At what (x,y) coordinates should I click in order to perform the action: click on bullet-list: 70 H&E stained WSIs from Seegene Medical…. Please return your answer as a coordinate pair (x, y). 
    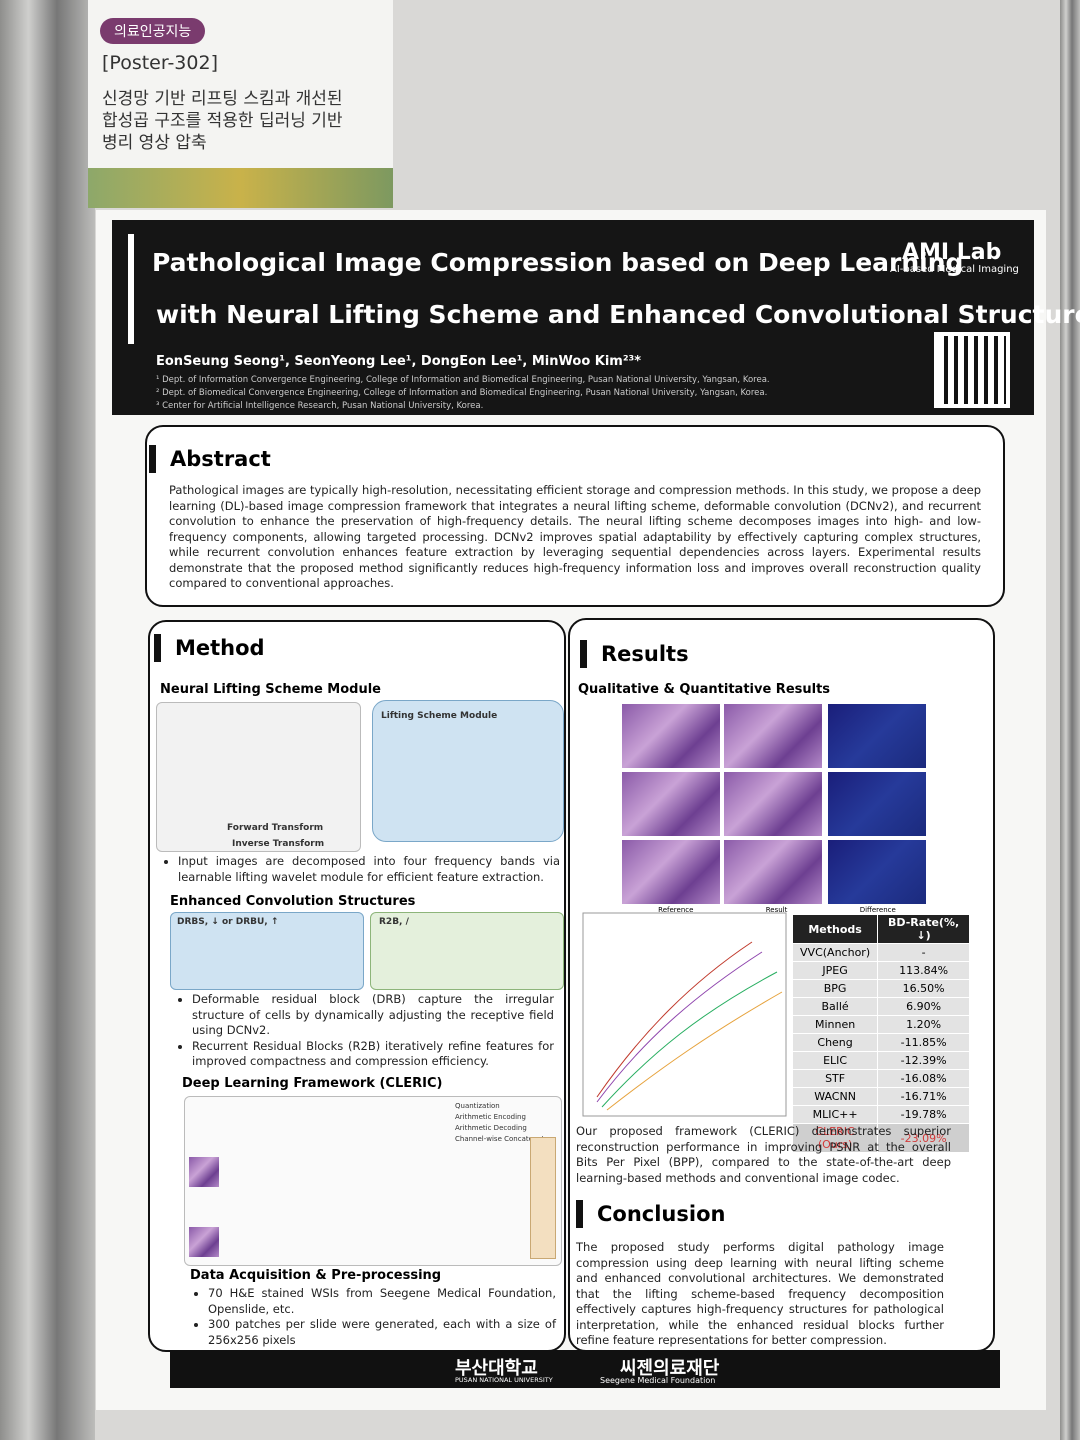
    Looking at the image, I should click on (373, 1317).